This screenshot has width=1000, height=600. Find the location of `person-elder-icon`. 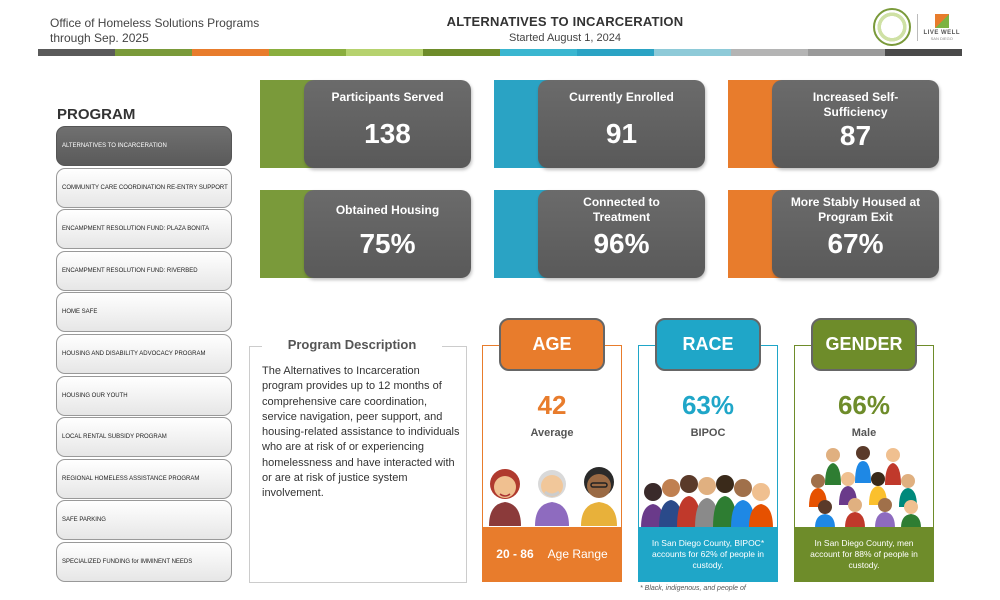

person-elder-icon is located at coordinates (552, 498).